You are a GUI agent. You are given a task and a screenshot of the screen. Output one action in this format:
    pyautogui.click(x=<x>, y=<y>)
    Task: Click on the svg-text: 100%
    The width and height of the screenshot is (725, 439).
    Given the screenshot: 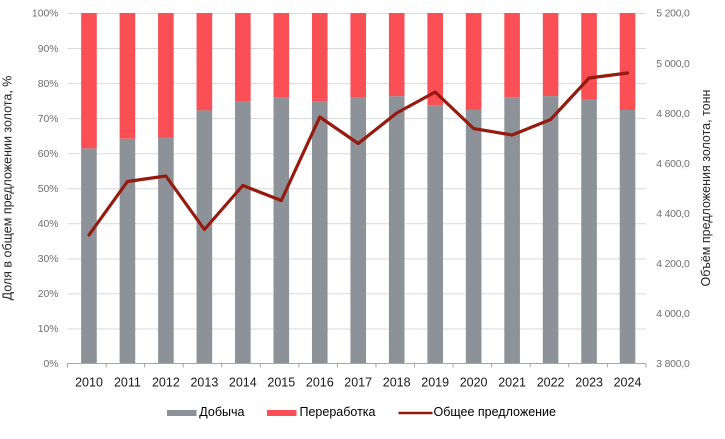 What is the action you would take?
    pyautogui.click(x=45, y=14)
    